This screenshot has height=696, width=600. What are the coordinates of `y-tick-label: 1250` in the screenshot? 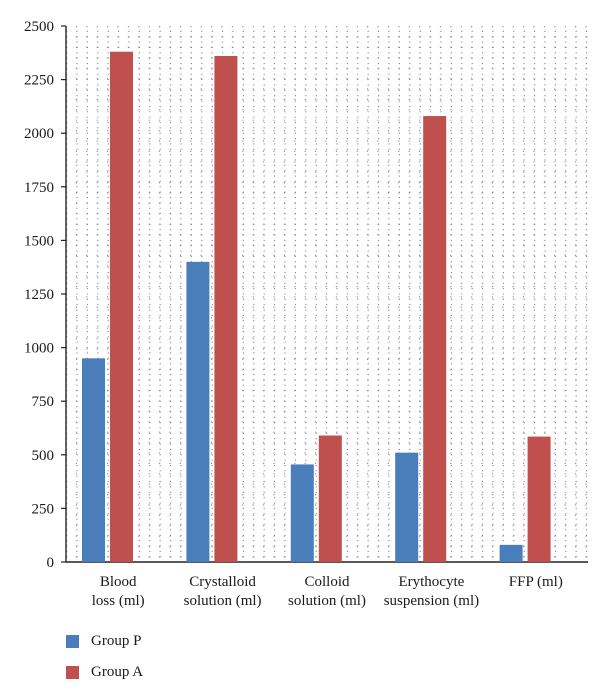 It's located at (39, 295).